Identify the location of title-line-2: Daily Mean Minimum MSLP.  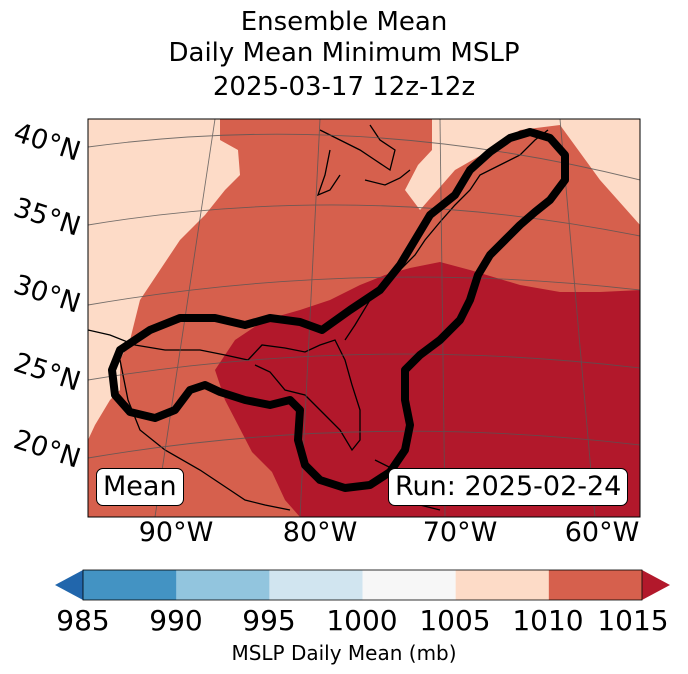
(344, 53).